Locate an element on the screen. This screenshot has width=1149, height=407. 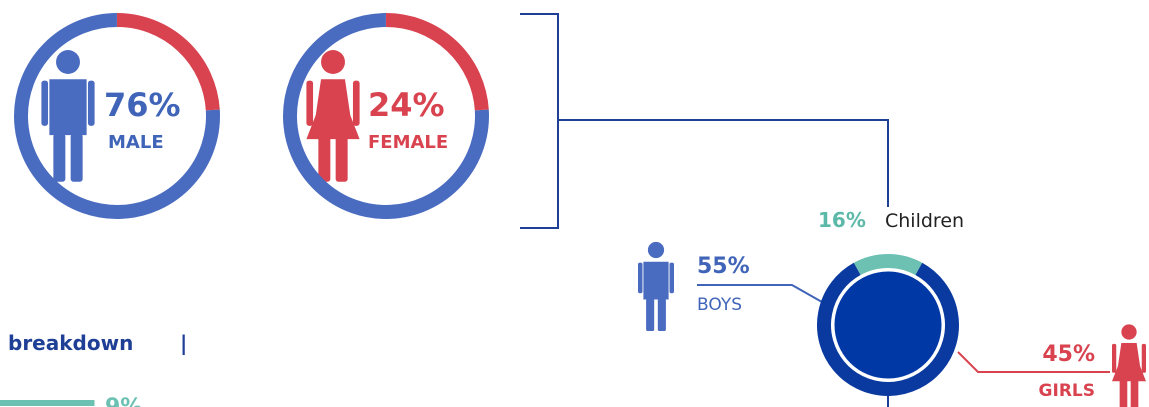
girls-pct: 45% is located at coordinates (1068, 354).